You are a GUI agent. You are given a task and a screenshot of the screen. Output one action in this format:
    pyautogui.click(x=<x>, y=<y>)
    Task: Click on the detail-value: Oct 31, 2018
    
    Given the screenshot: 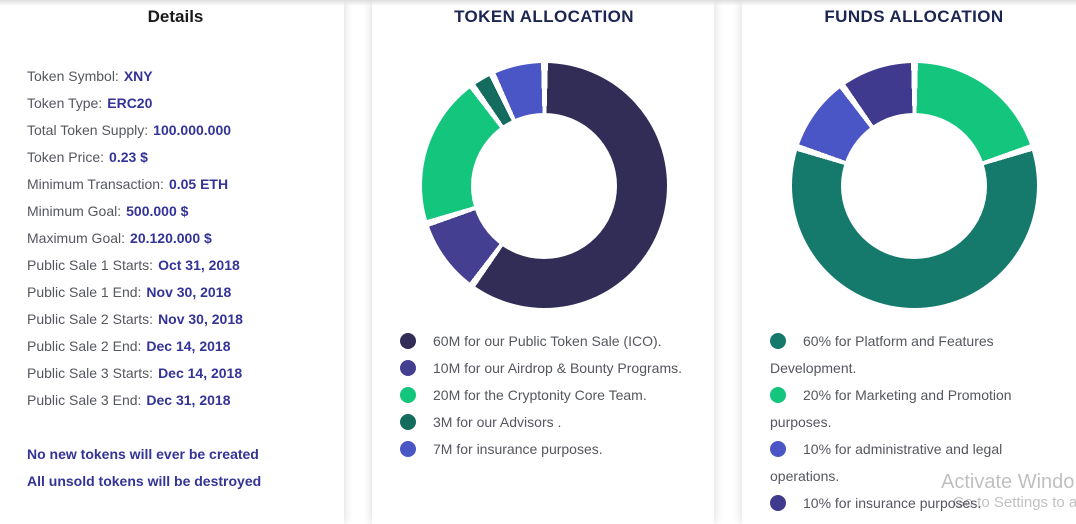 What is the action you would take?
    pyautogui.click(x=199, y=265)
    